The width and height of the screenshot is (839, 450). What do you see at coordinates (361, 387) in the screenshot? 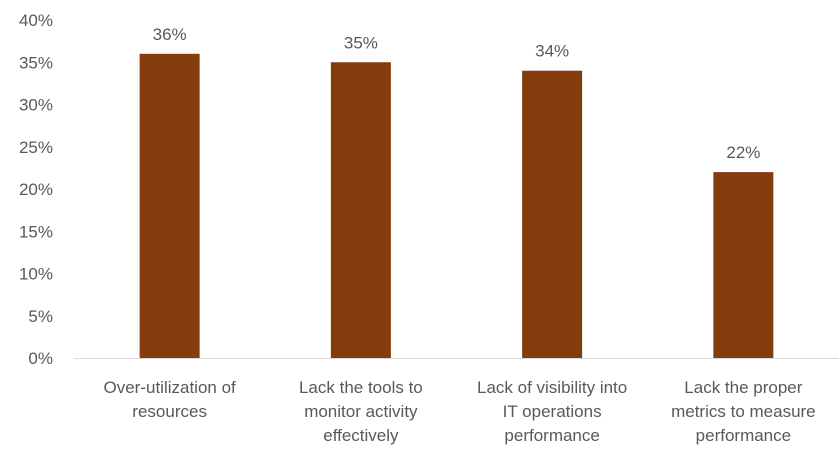
I see `x-tick-label-line: Lack the tools to` at bounding box center [361, 387].